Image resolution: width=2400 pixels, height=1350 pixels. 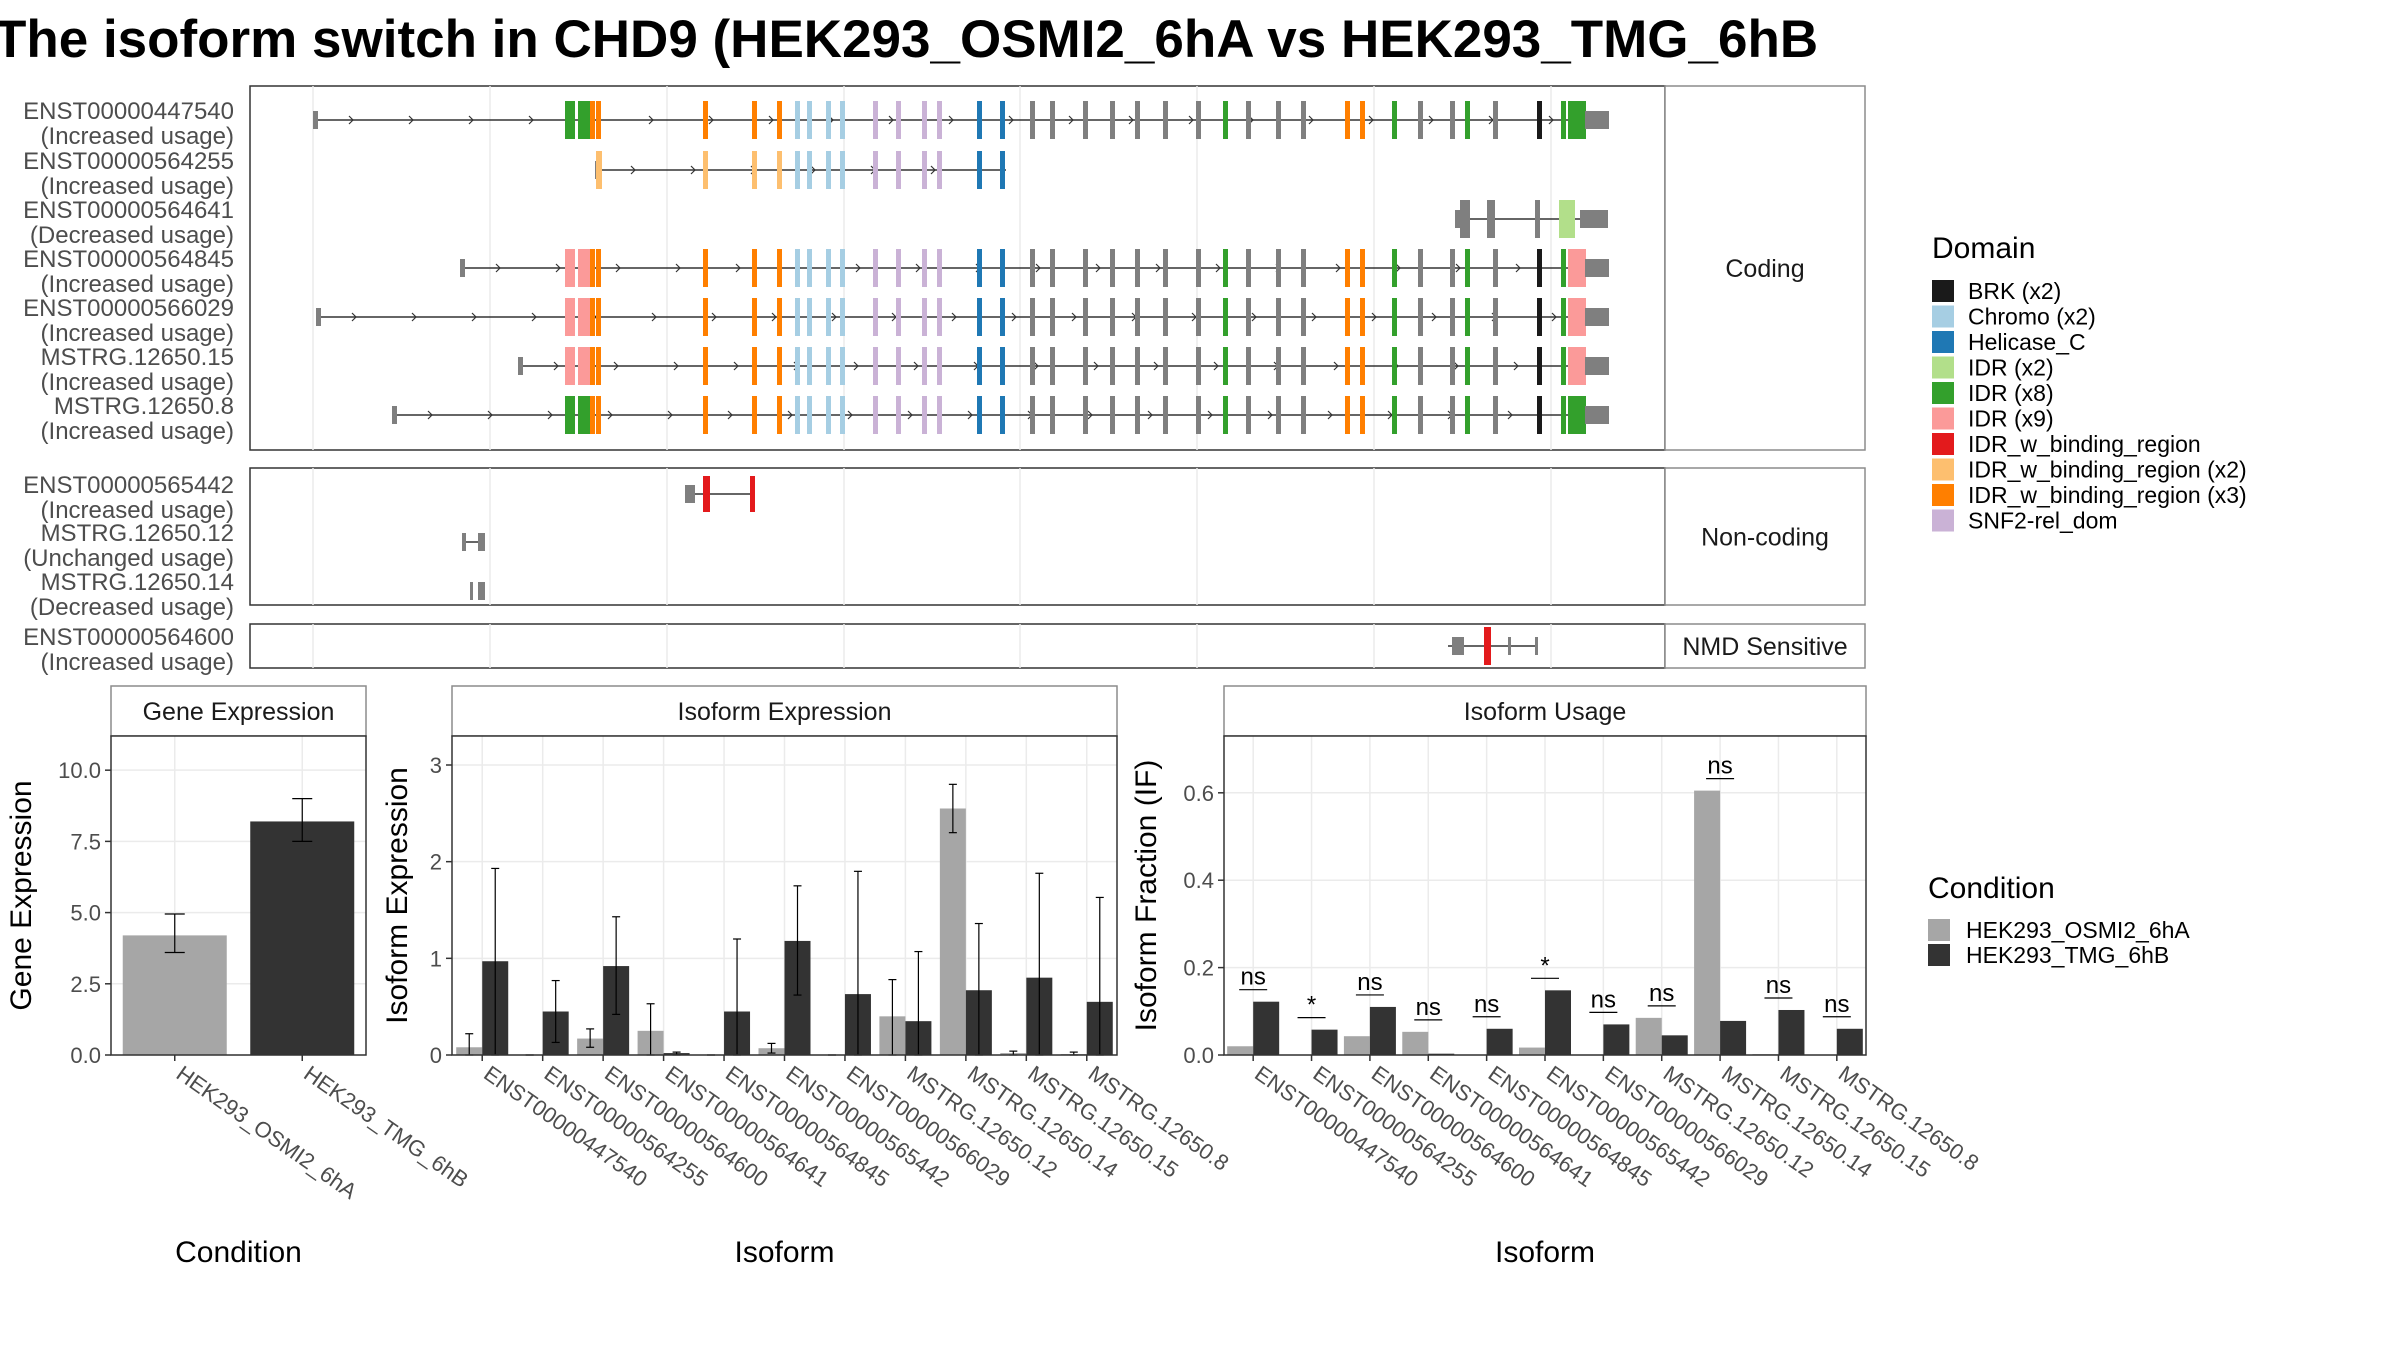 What do you see at coordinates (132, 607) in the screenshot?
I see `transcript-status: (Decreased usage)` at bounding box center [132, 607].